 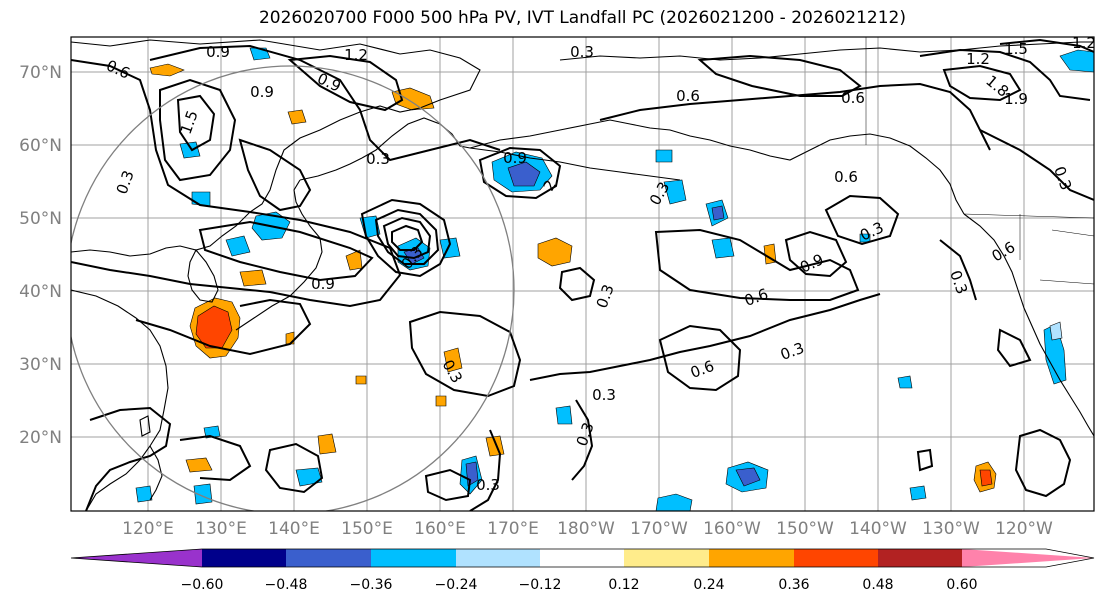 I want to click on lon-label: 160°E, so click(x=440, y=529).